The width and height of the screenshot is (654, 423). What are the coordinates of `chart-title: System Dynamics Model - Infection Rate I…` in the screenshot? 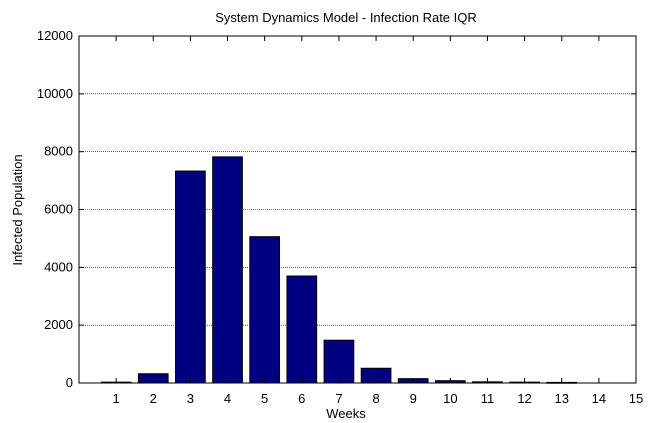 It's located at (346, 17).